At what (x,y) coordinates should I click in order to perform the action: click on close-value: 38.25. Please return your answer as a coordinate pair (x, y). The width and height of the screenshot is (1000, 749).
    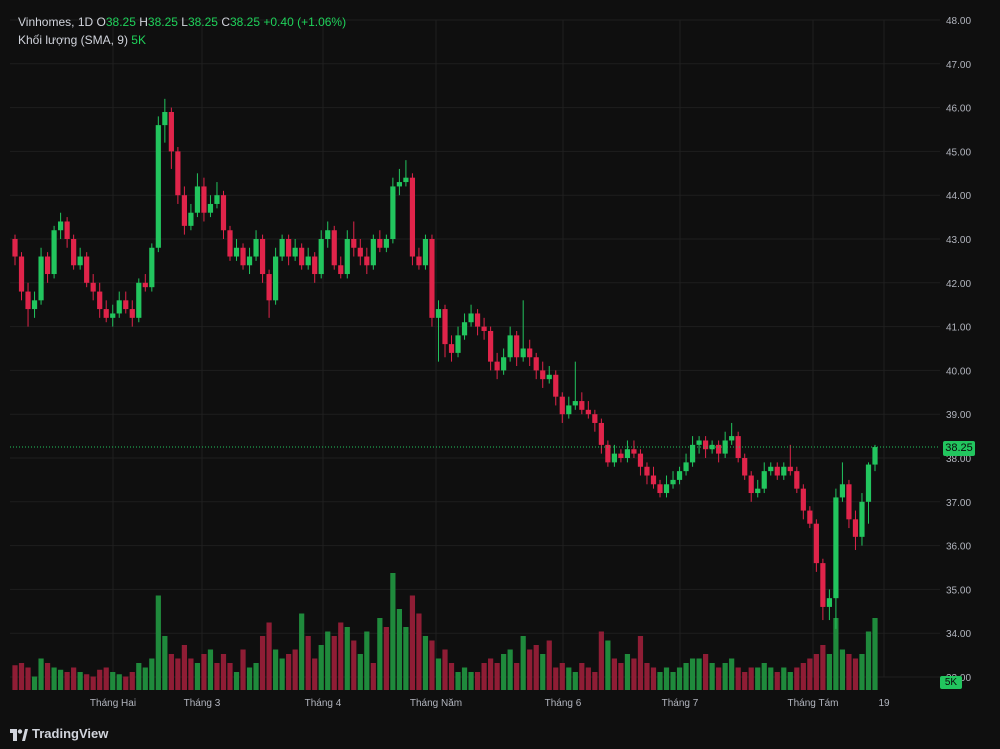
    Looking at the image, I should click on (245, 22).